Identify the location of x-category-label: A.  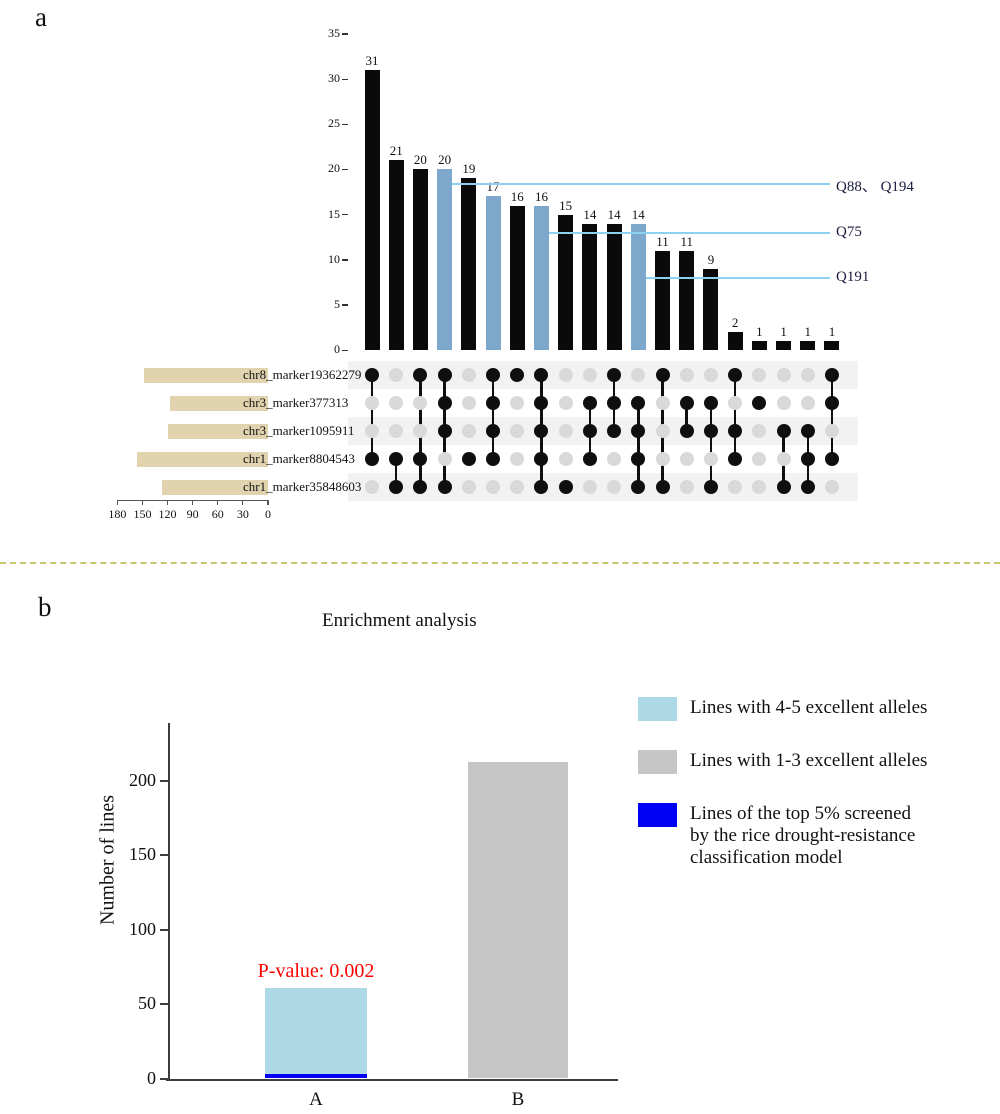
(316, 1099).